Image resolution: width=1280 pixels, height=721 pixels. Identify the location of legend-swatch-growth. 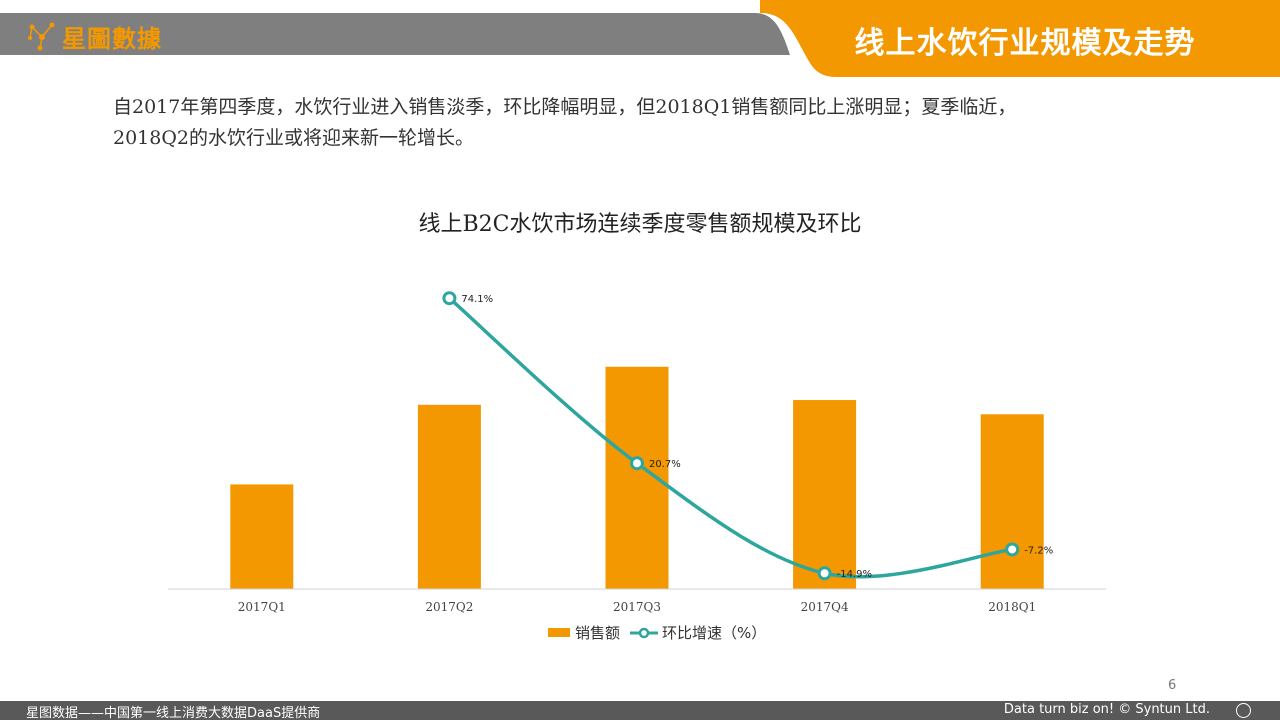
(644, 632).